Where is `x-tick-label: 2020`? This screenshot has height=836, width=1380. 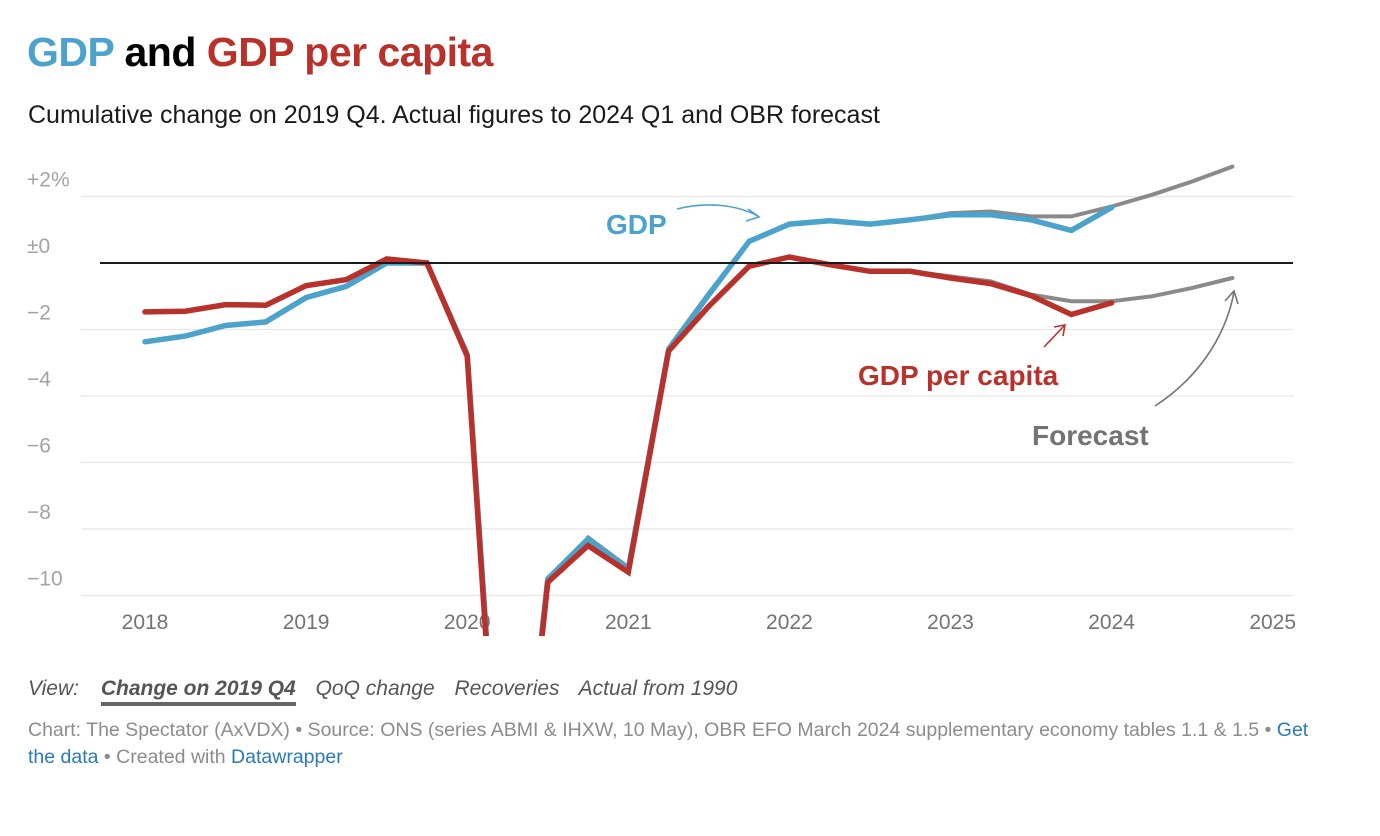 x-tick-label: 2020 is located at coordinates (467, 622).